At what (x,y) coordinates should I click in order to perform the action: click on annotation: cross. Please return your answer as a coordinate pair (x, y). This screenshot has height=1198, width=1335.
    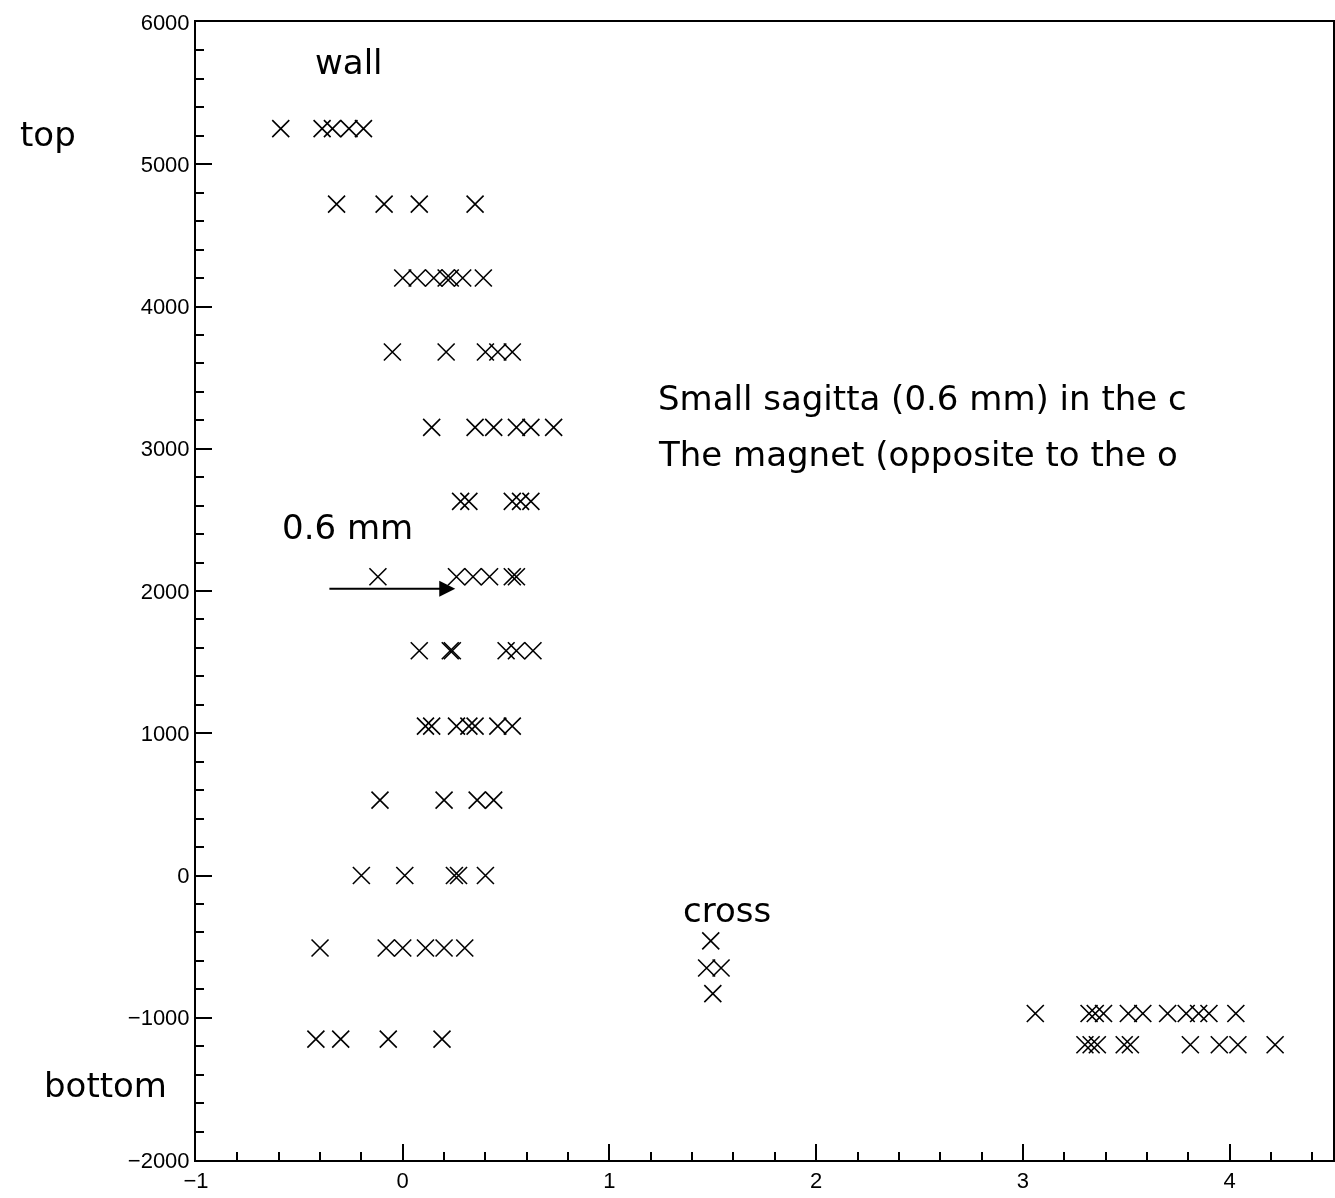
    Looking at the image, I should click on (727, 910).